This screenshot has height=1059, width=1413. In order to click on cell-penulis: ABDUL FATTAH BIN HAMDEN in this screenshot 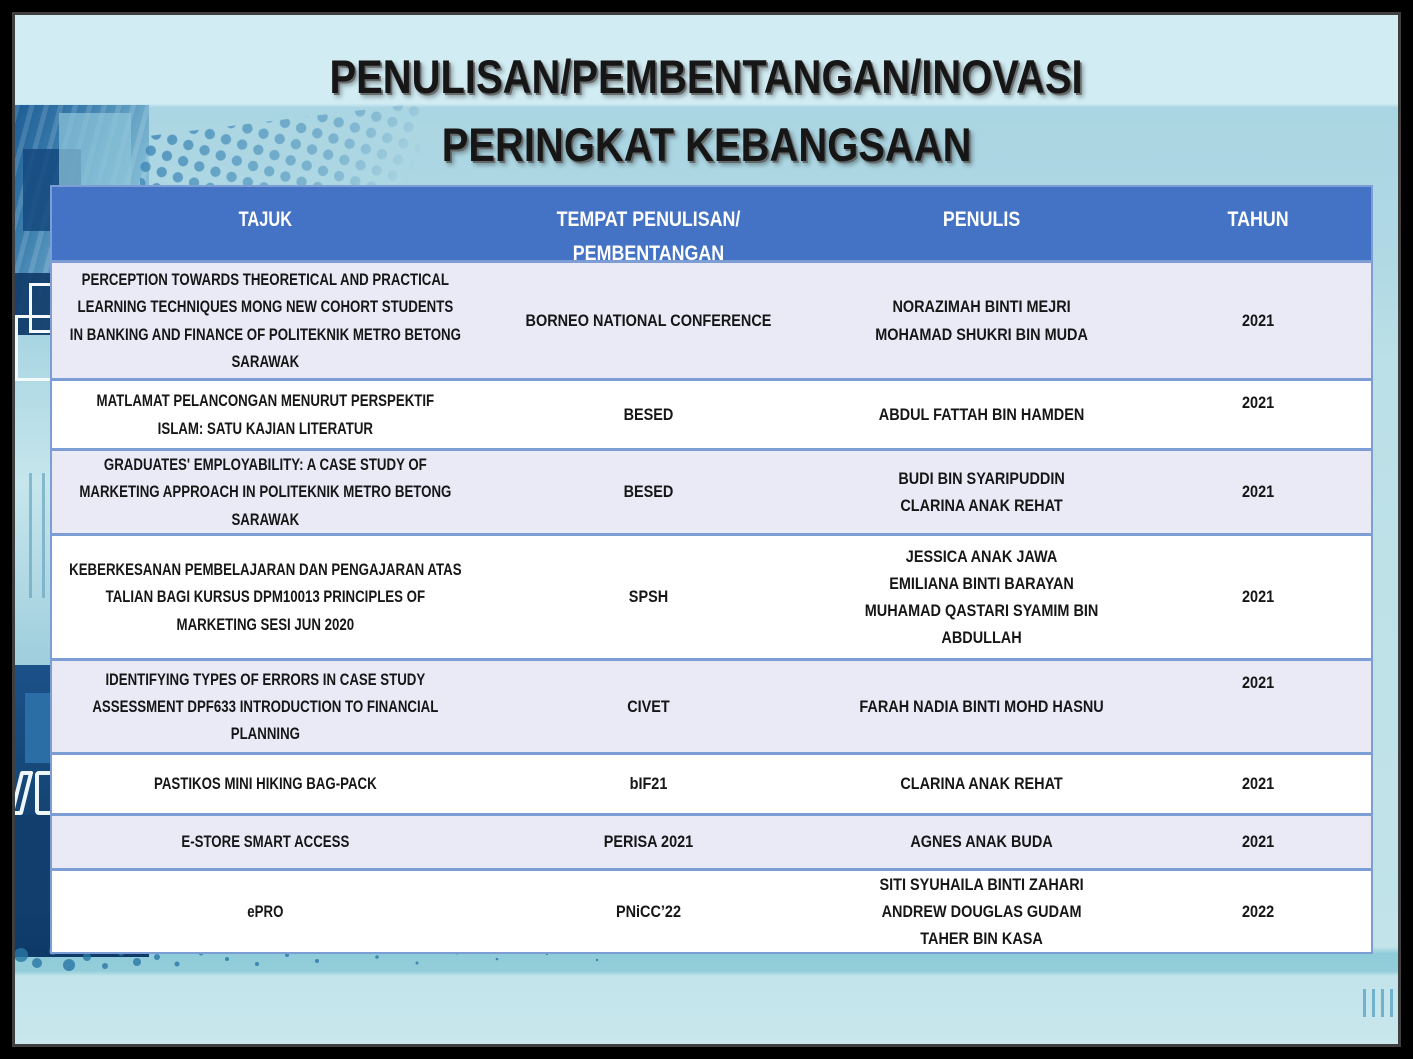, I will do `click(981, 414)`.